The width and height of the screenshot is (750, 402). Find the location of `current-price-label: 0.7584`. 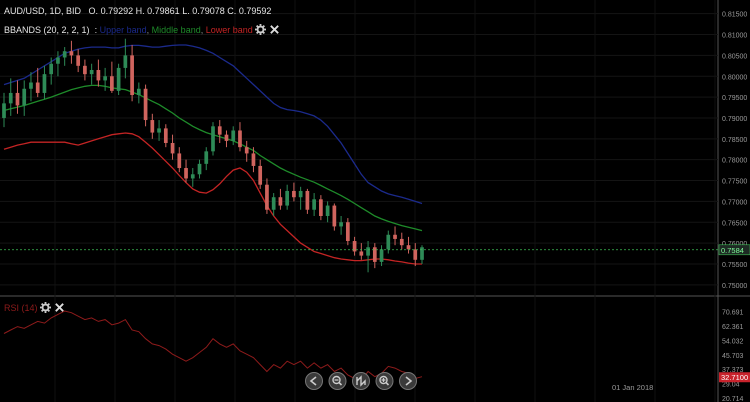

current-price-label: 0.7584 is located at coordinates (732, 250).